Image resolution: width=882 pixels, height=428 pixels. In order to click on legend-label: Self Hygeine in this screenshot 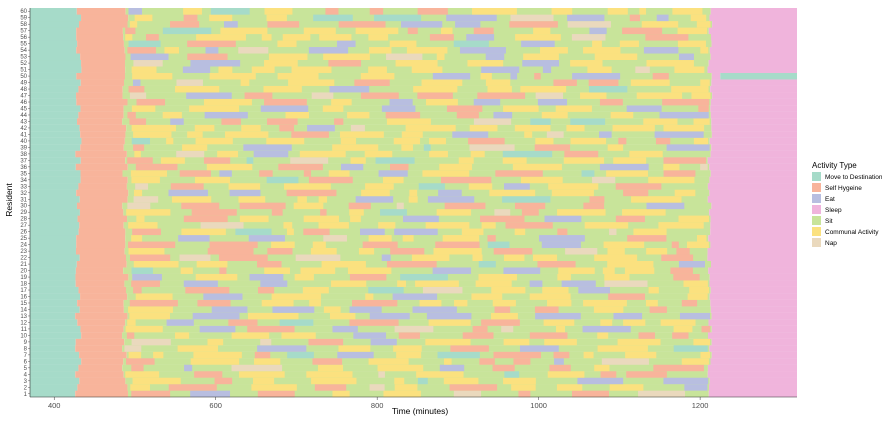, I will do `click(843, 188)`.